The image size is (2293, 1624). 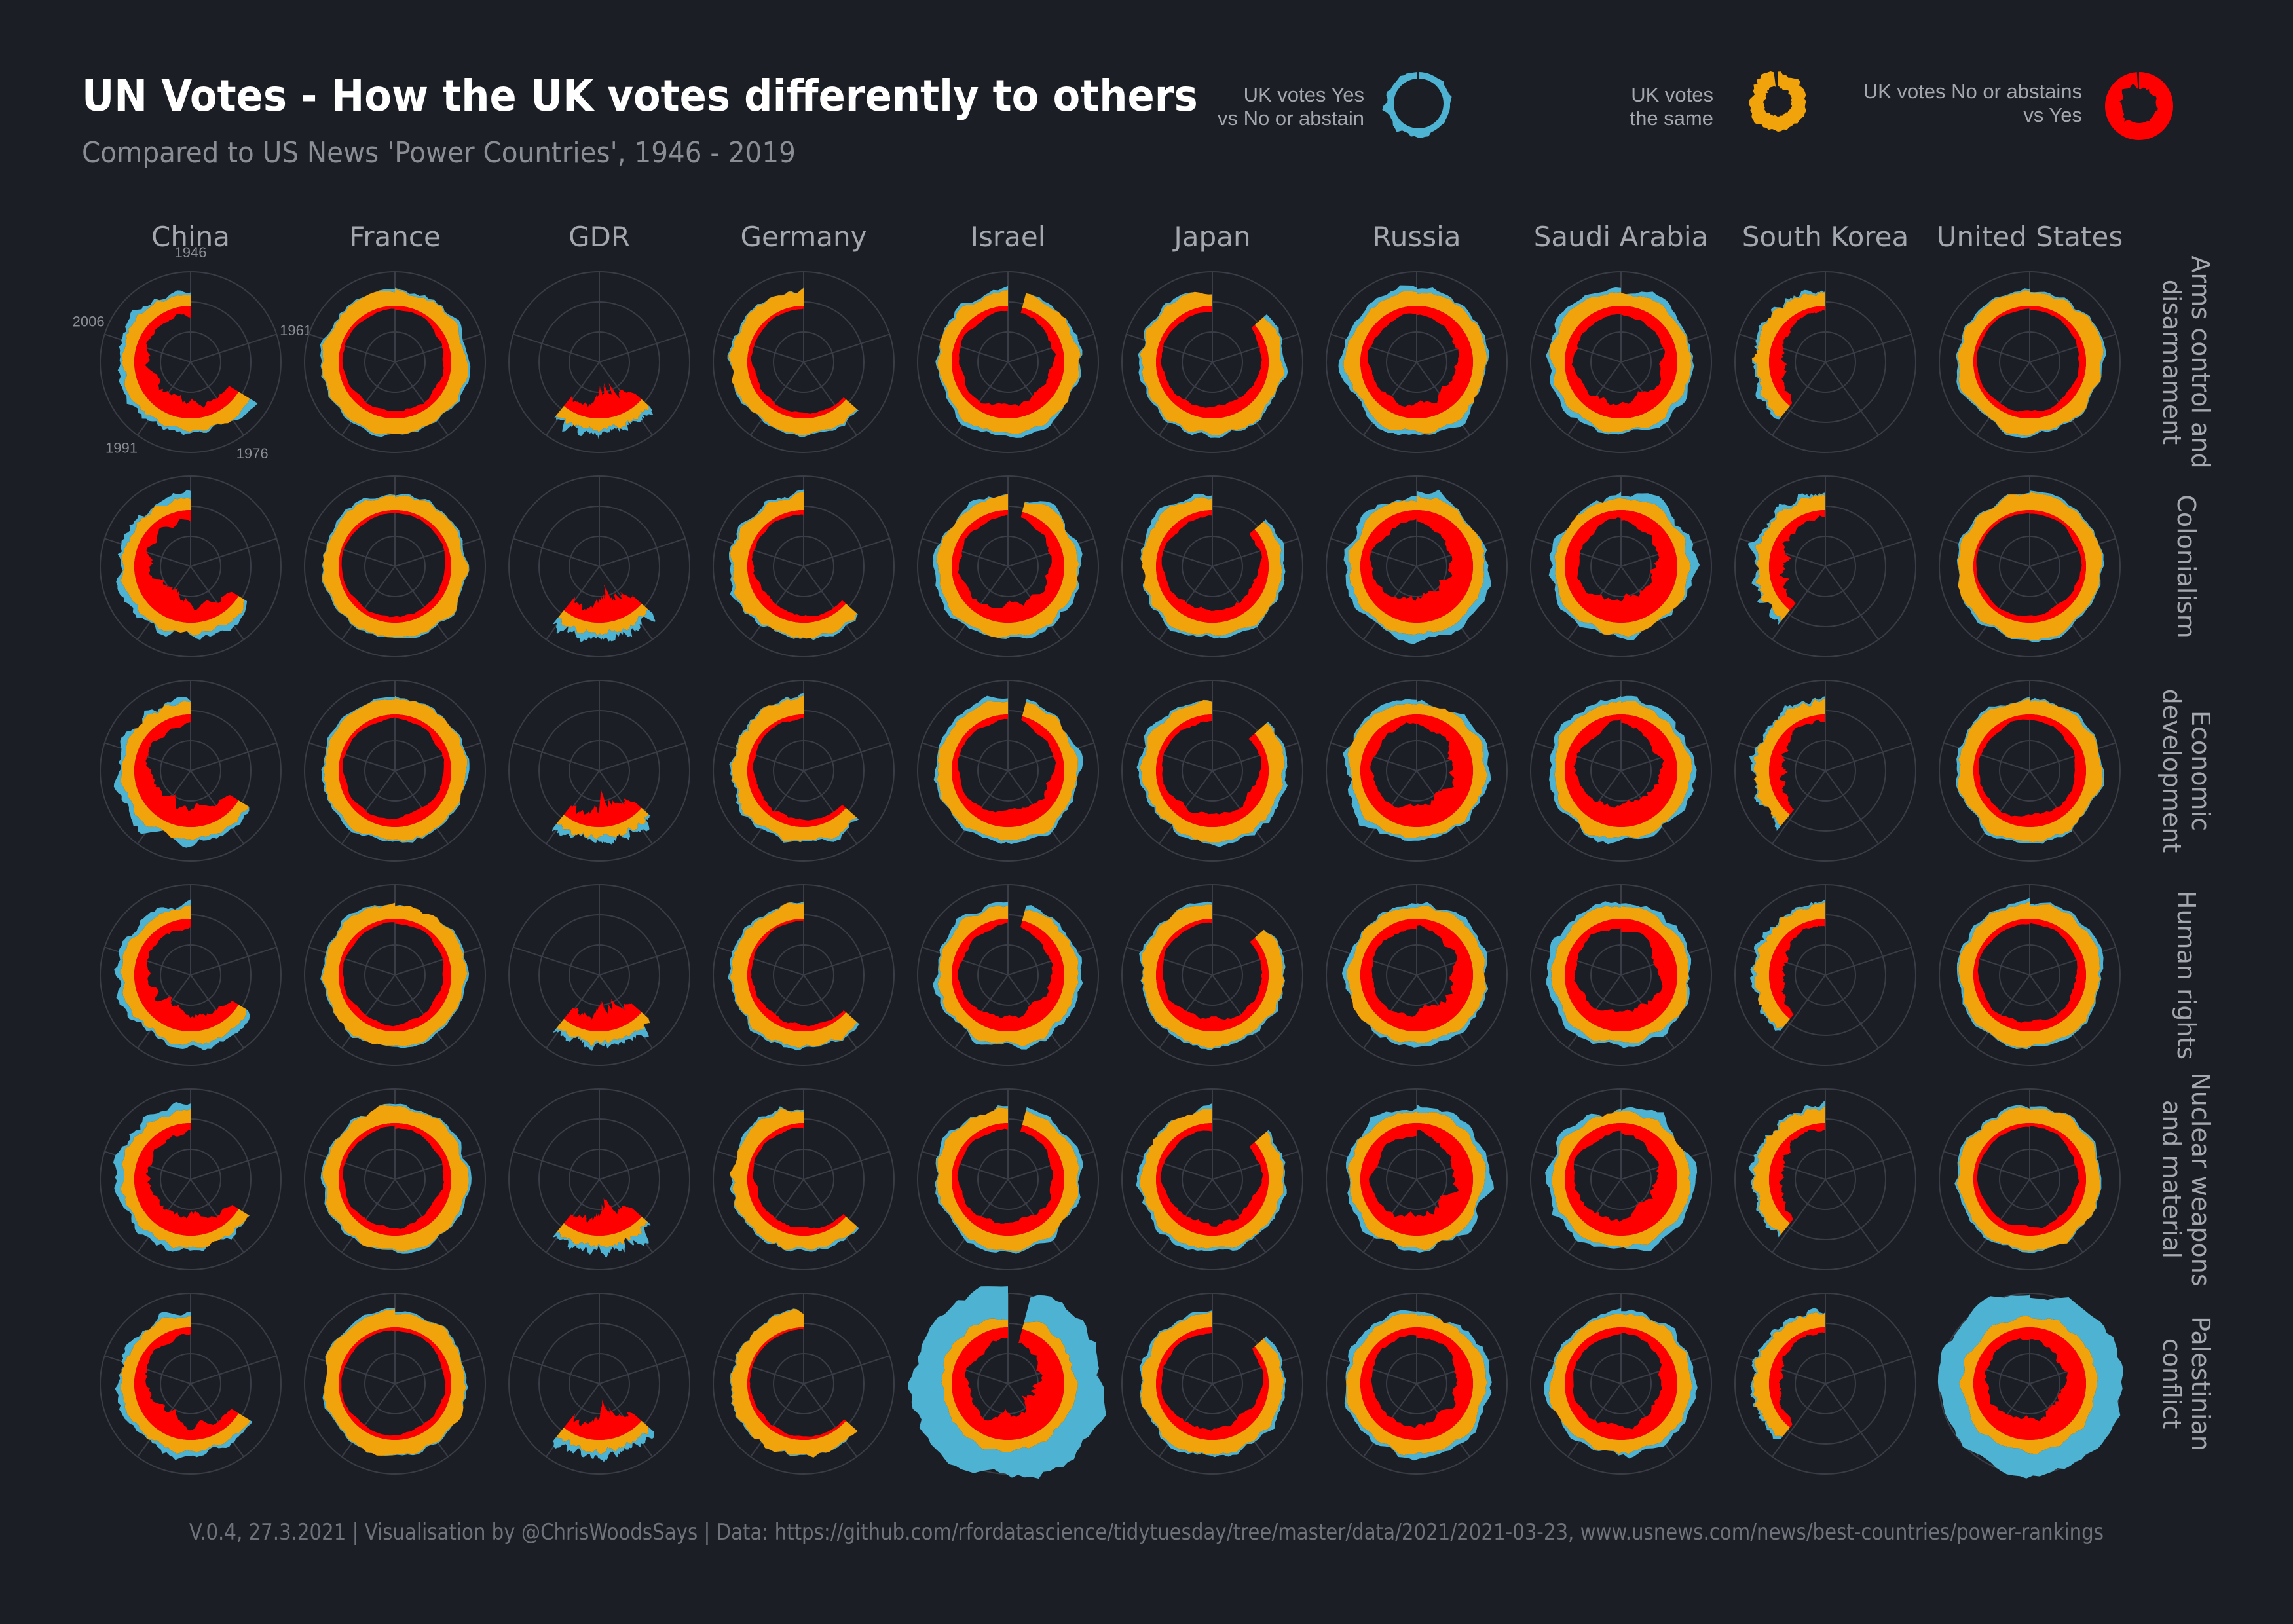 What do you see at coordinates (2171, 771) in the screenshot?
I see `svg-text: development` at bounding box center [2171, 771].